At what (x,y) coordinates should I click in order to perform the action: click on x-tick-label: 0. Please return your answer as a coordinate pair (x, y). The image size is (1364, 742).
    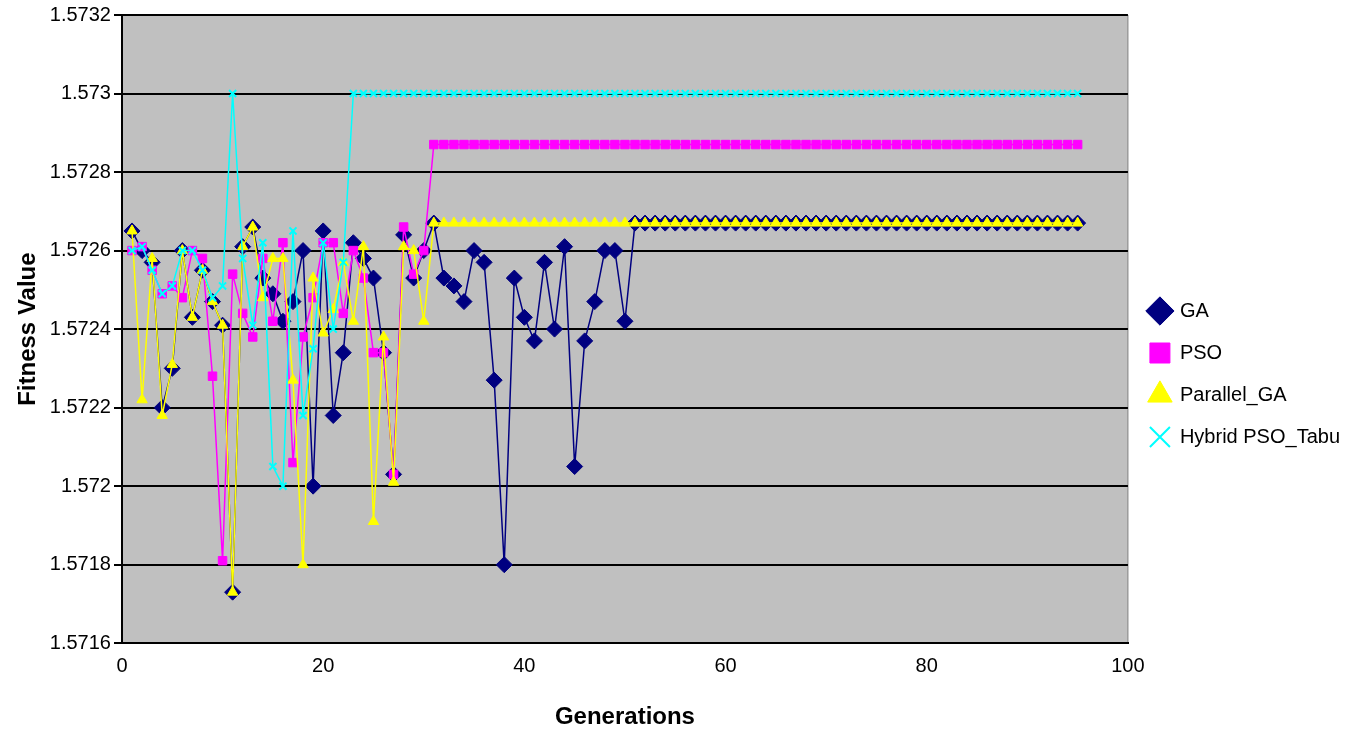
    Looking at the image, I should click on (122, 664).